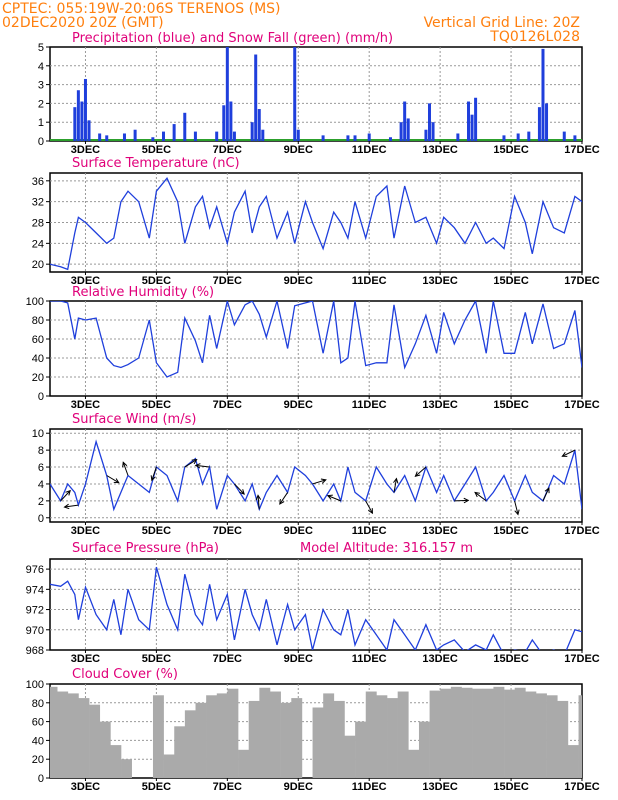 The height and width of the screenshot is (800, 618). Describe the element at coordinates (156, 787) in the screenshot. I see `xtick-label-5: 5DEC` at that location.